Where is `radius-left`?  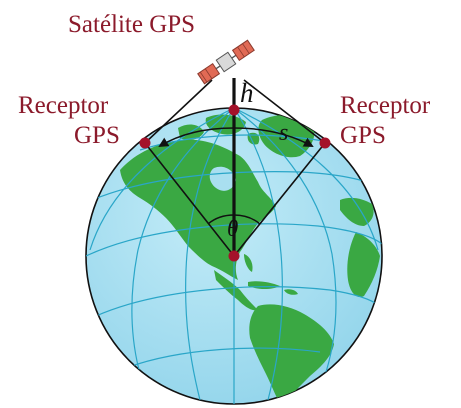 radius-left is located at coordinates (189, 199).